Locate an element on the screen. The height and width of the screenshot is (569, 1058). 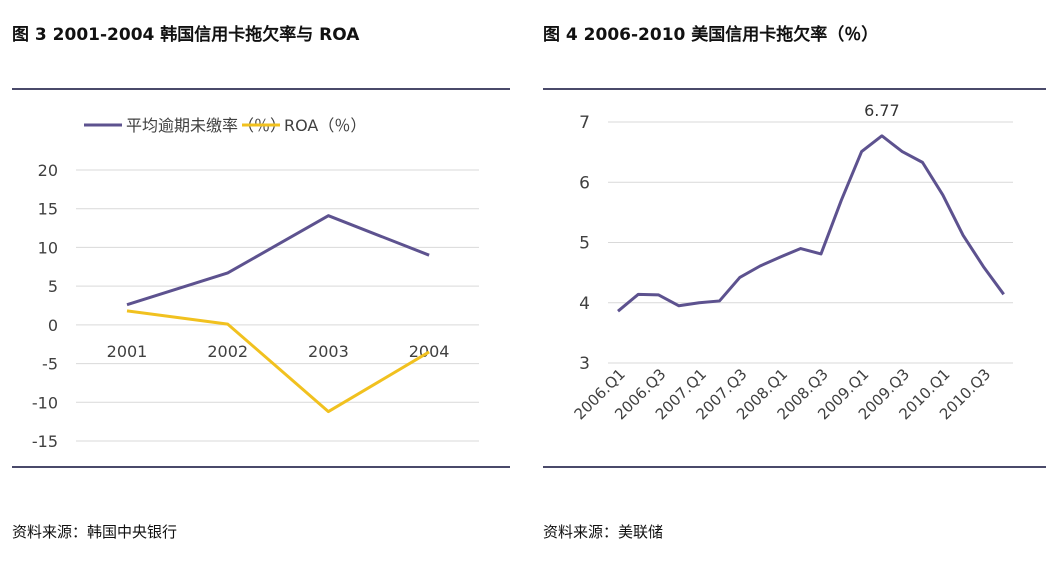
right-figure-title: 图 4 2006-2010 美国信用卡拖欠率（％） is located at coordinates (711, 35).